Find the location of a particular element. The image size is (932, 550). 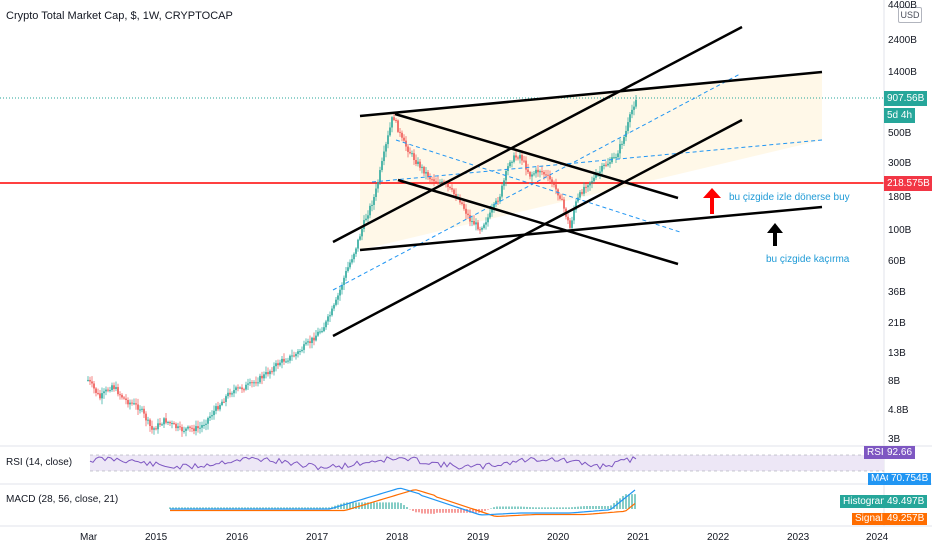

macd-label: MACD (28, 56, close, 21) is located at coordinates (62, 499).